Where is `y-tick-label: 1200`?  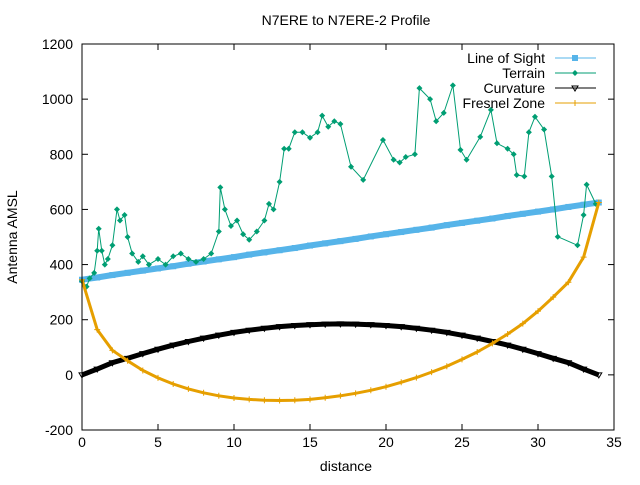
y-tick-label: 1200 is located at coordinates (57, 44).